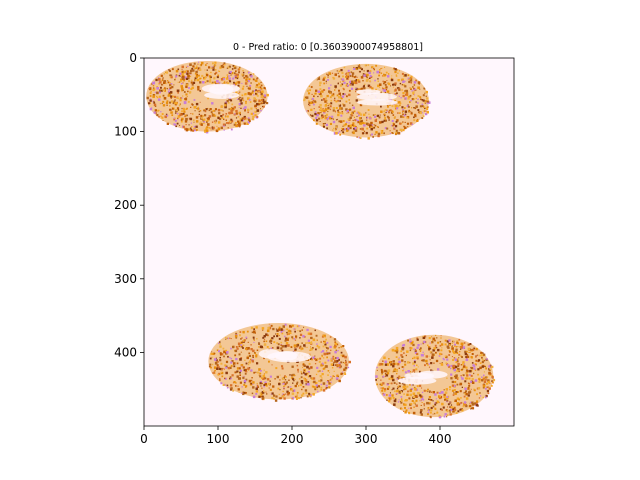 Image resolution: width=640 pixels, height=480 pixels. What do you see at coordinates (279, 362) in the screenshot?
I see `bottom-left-section` at bounding box center [279, 362].